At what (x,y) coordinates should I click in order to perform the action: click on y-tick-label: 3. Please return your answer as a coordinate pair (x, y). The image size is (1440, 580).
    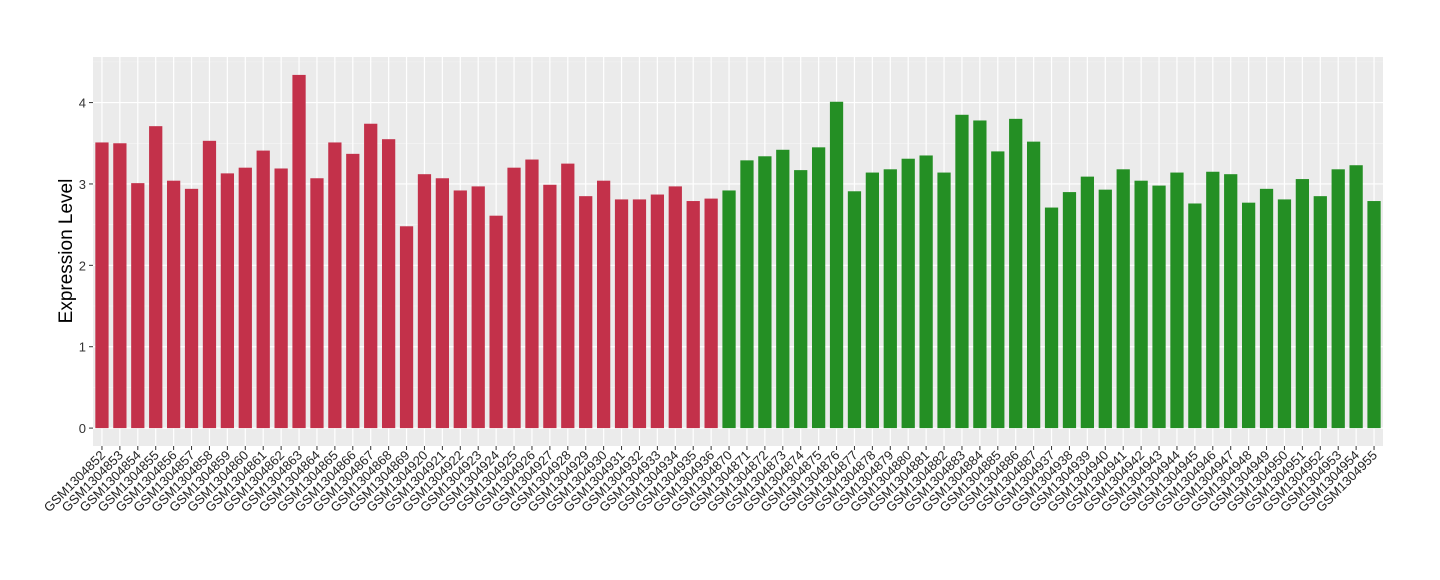
    Looking at the image, I should click on (82, 184).